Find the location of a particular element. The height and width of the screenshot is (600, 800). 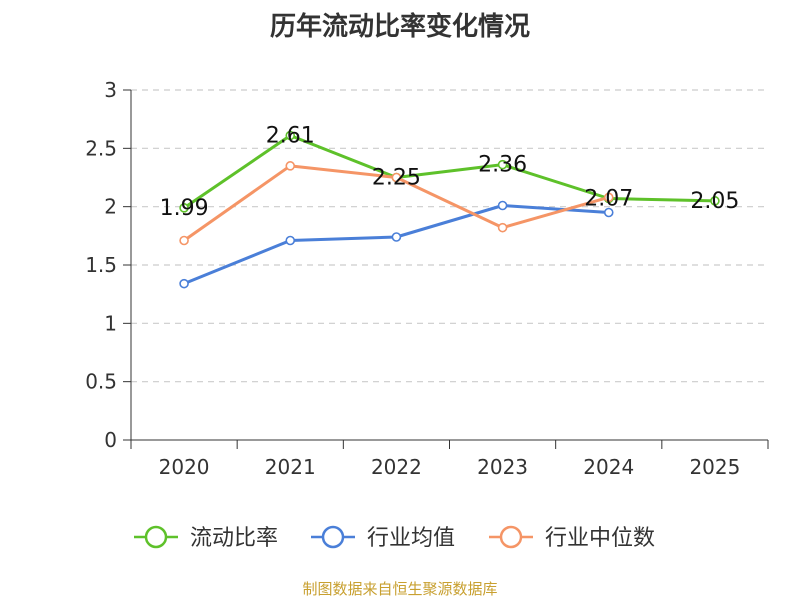

legend: 流动比率 行业均值 行业中位数 is located at coordinates (394, 538).